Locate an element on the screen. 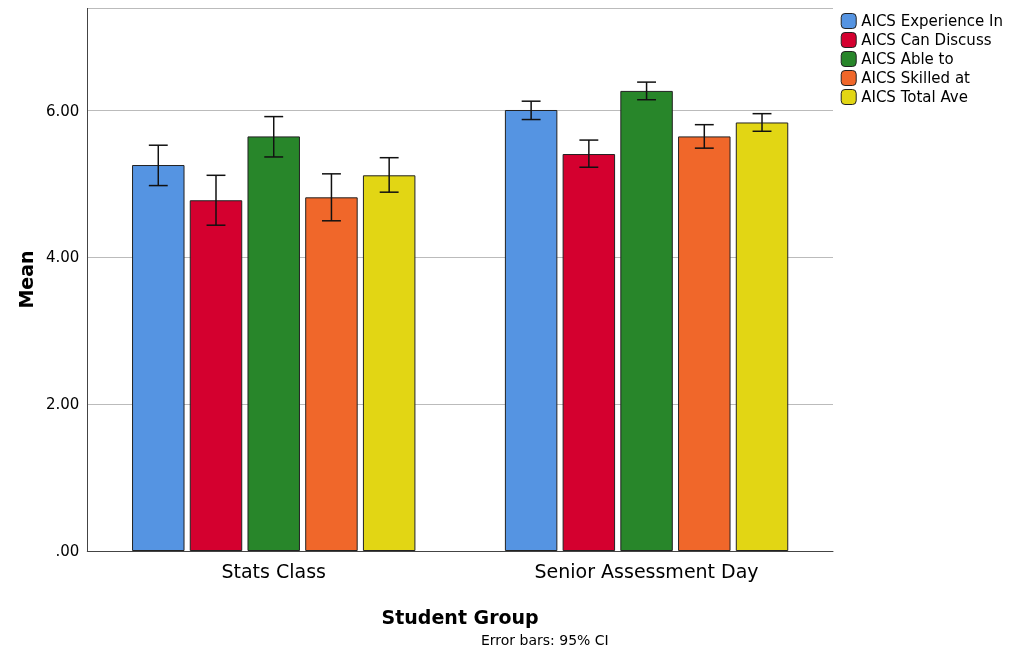  legend-label: AICS Experience In is located at coordinates (932, 21).